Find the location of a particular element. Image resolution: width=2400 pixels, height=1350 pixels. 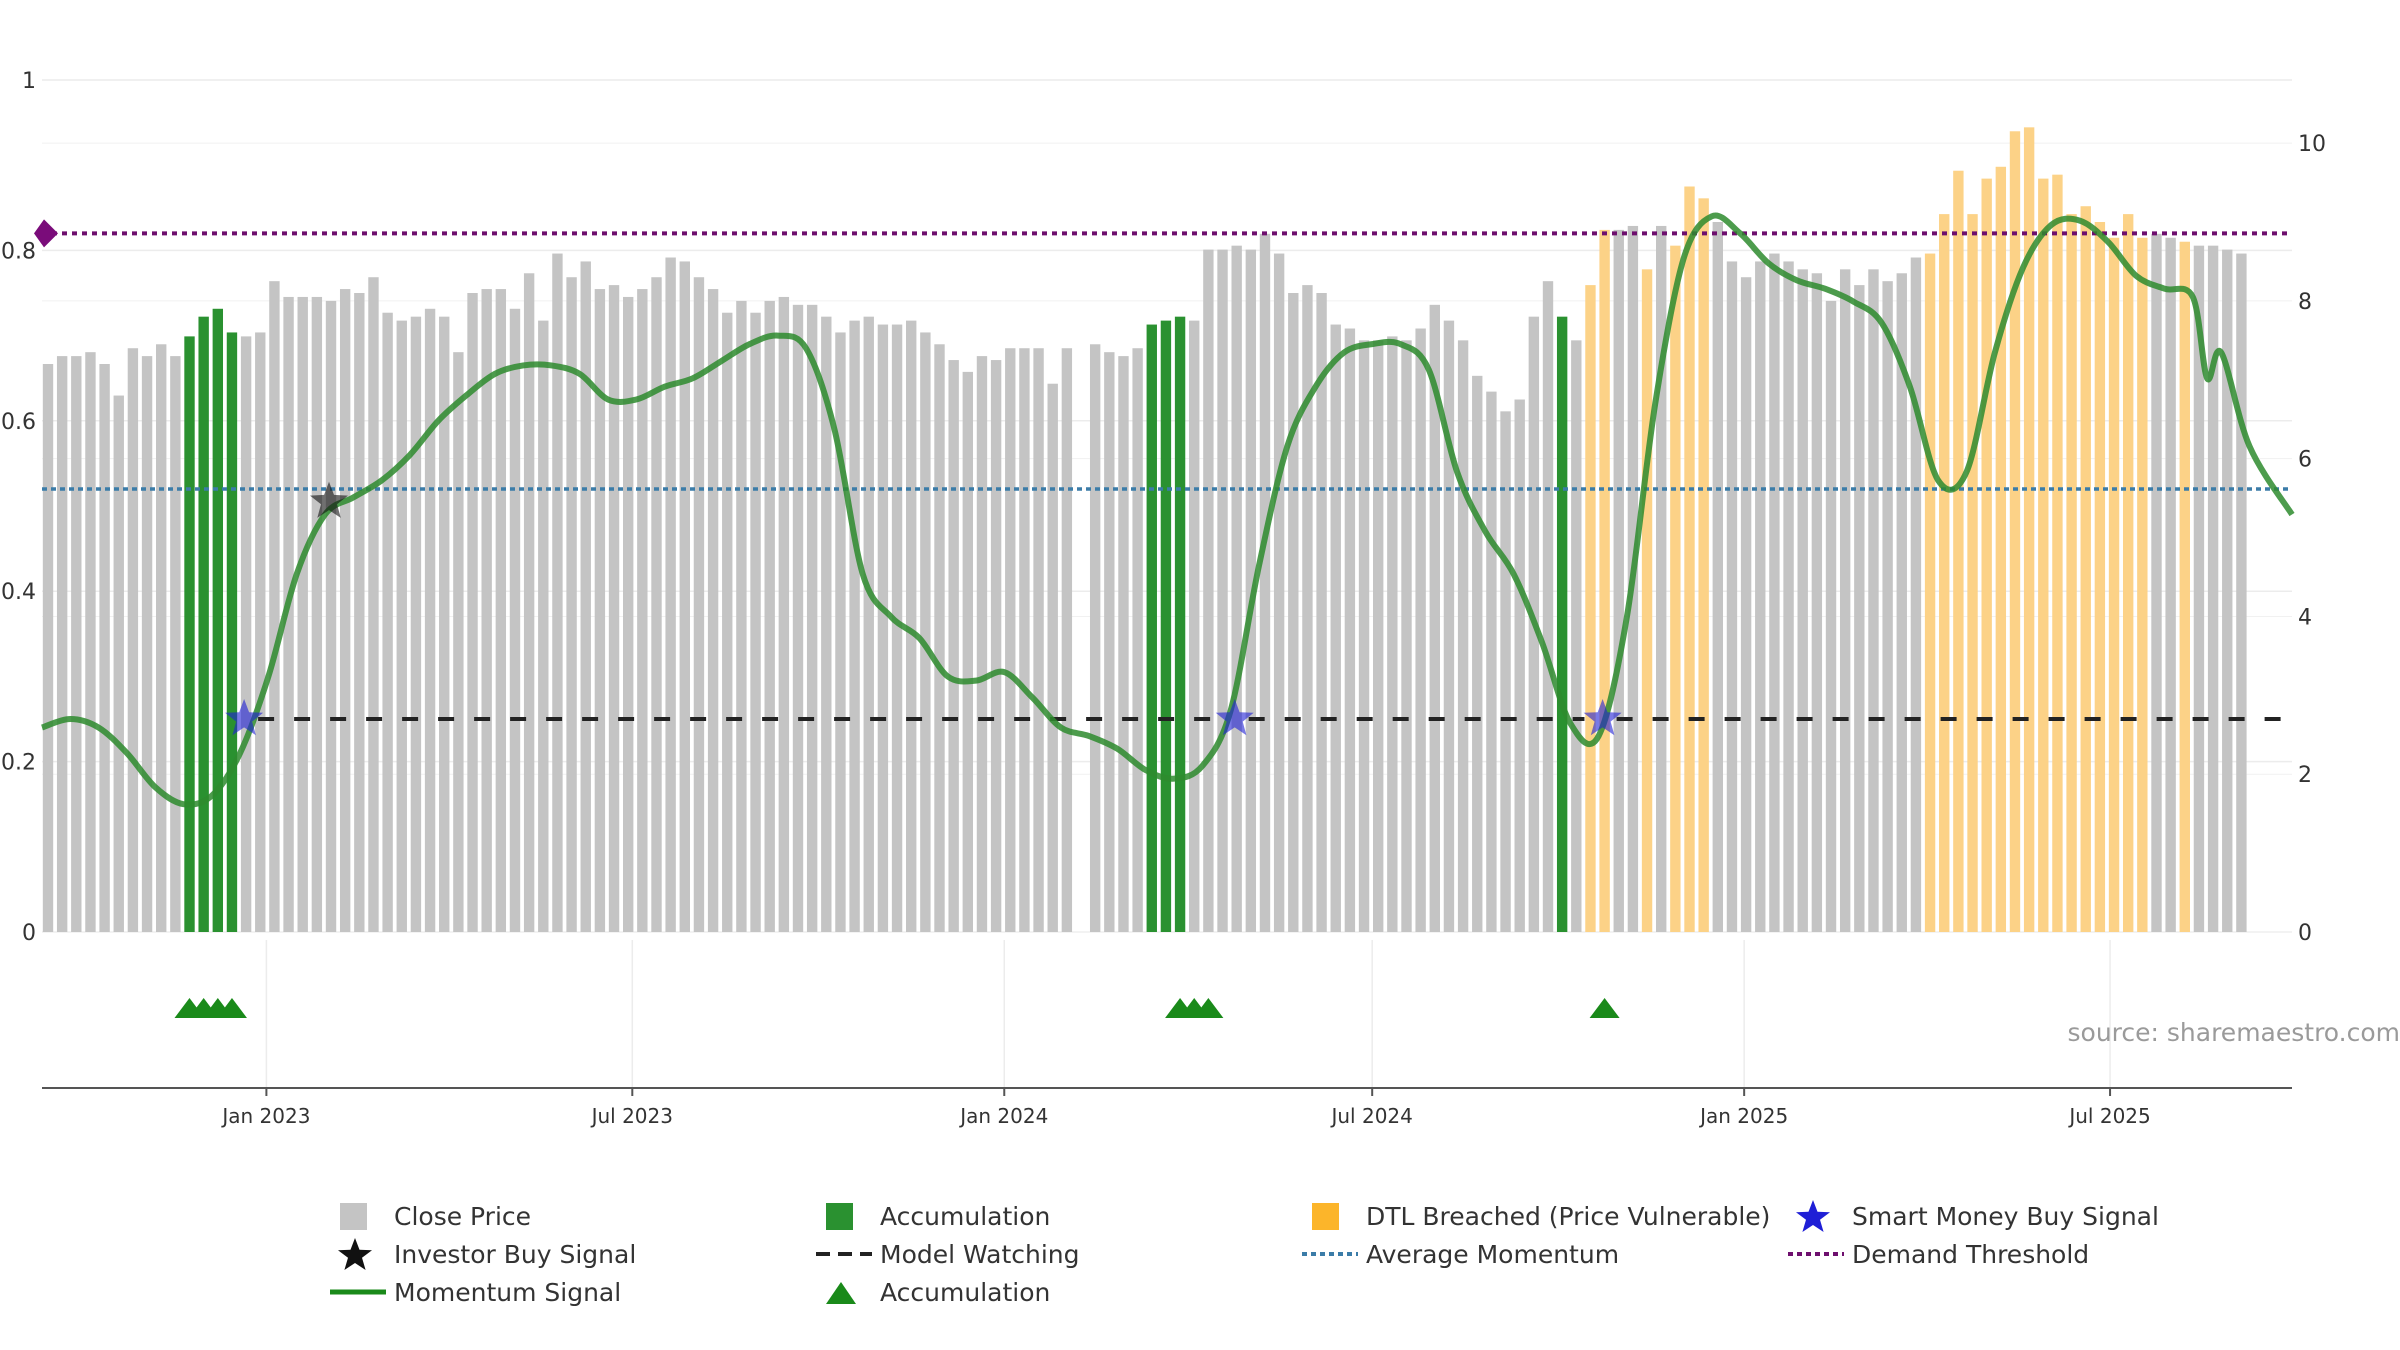

legend-item-average-momentum: Average Momentum is located at coordinates (1460, 1254).